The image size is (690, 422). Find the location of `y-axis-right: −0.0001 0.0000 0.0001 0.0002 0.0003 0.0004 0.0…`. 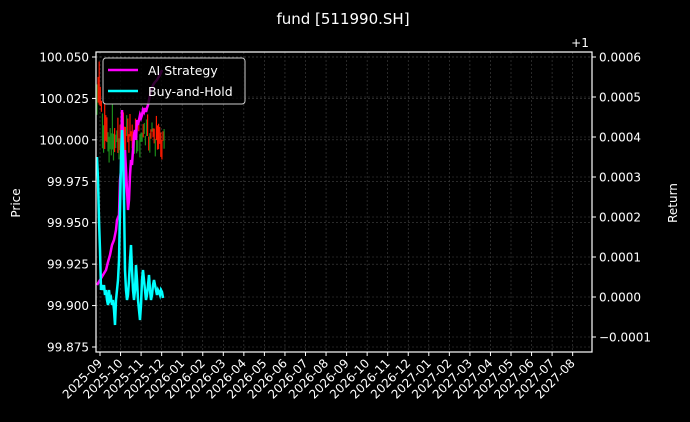

y-axis-right: −0.0001 0.0000 0.0001 0.0002 0.0003 0.0004 0.0… is located at coordinates (621, 198).